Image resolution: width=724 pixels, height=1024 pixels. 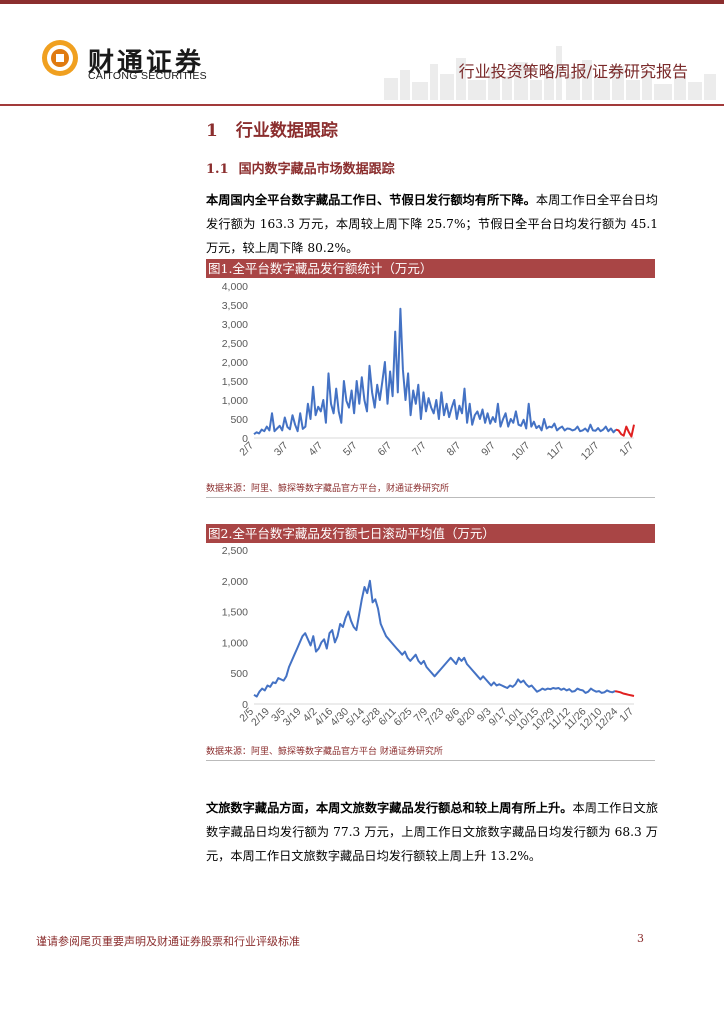 I want to click on section-title: 行业数据跟踪, so click(x=286, y=131).